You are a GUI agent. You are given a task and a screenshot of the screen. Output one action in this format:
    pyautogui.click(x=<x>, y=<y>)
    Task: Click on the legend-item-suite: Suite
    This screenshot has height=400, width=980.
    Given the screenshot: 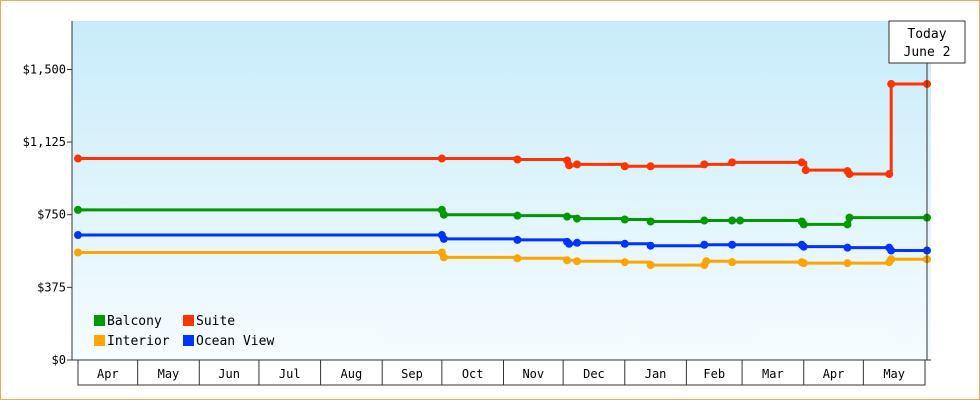 What is the action you would take?
    pyautogui.click(x=209, y=321)
    